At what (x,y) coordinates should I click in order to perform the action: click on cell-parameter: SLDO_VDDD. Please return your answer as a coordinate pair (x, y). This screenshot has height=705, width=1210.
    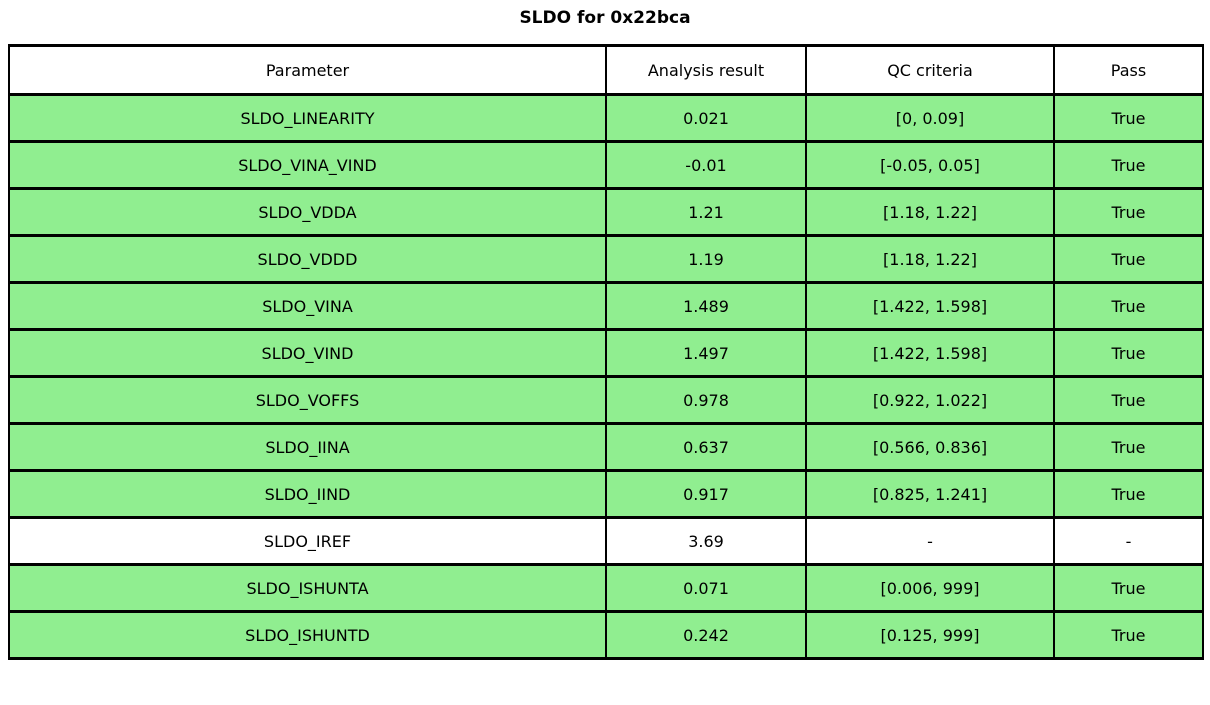
    Looking at the image, I should click on (307, 259).